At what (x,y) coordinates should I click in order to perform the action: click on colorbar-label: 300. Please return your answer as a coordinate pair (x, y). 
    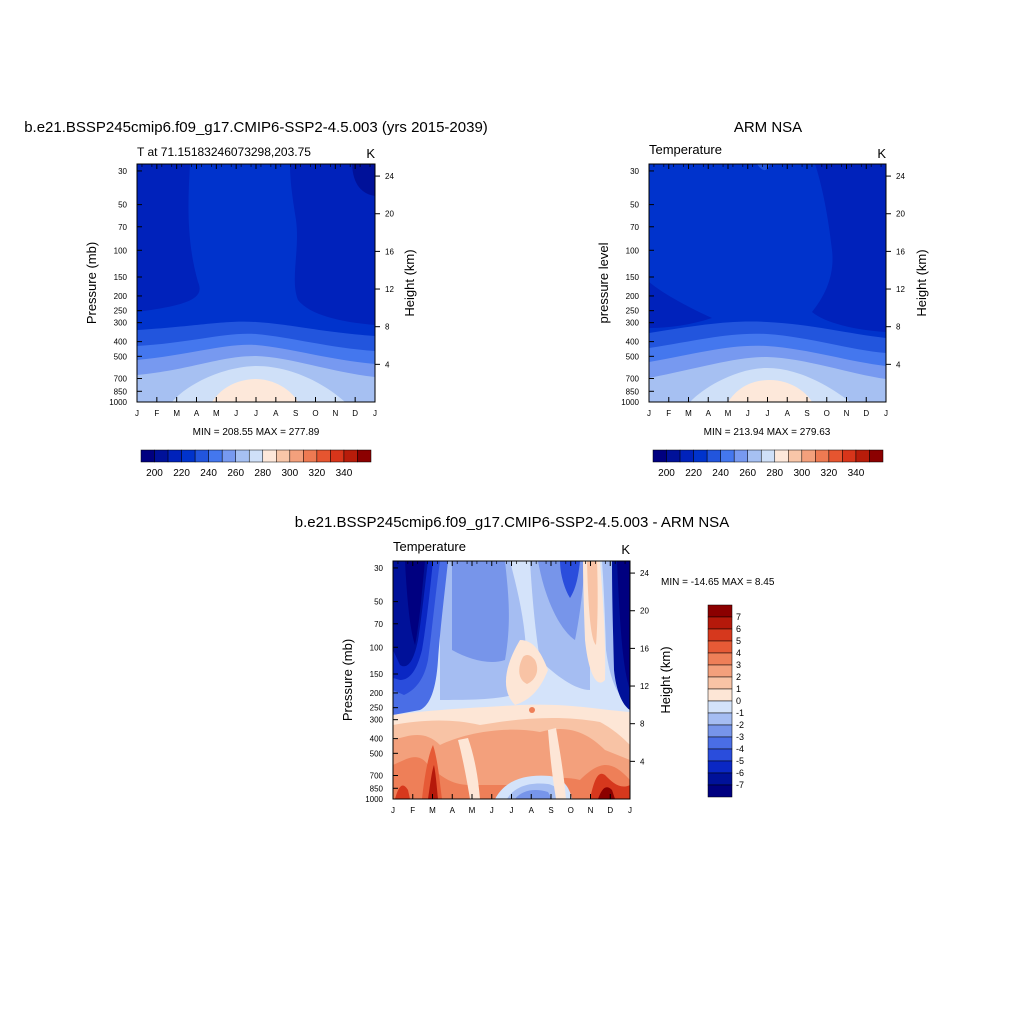
    Looking at the image, I should click on (289, 473).